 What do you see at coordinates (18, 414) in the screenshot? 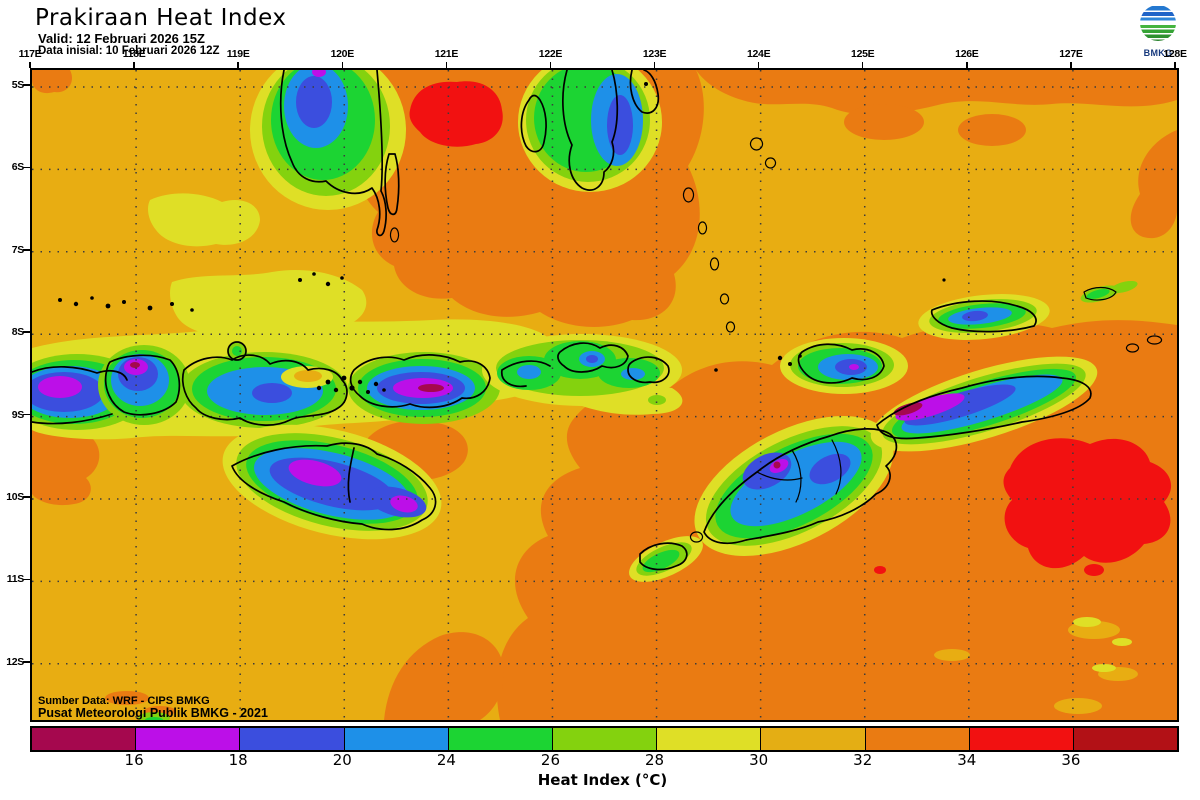
I see `lat-tick-label: 9S` at bounding box center [18, 414].